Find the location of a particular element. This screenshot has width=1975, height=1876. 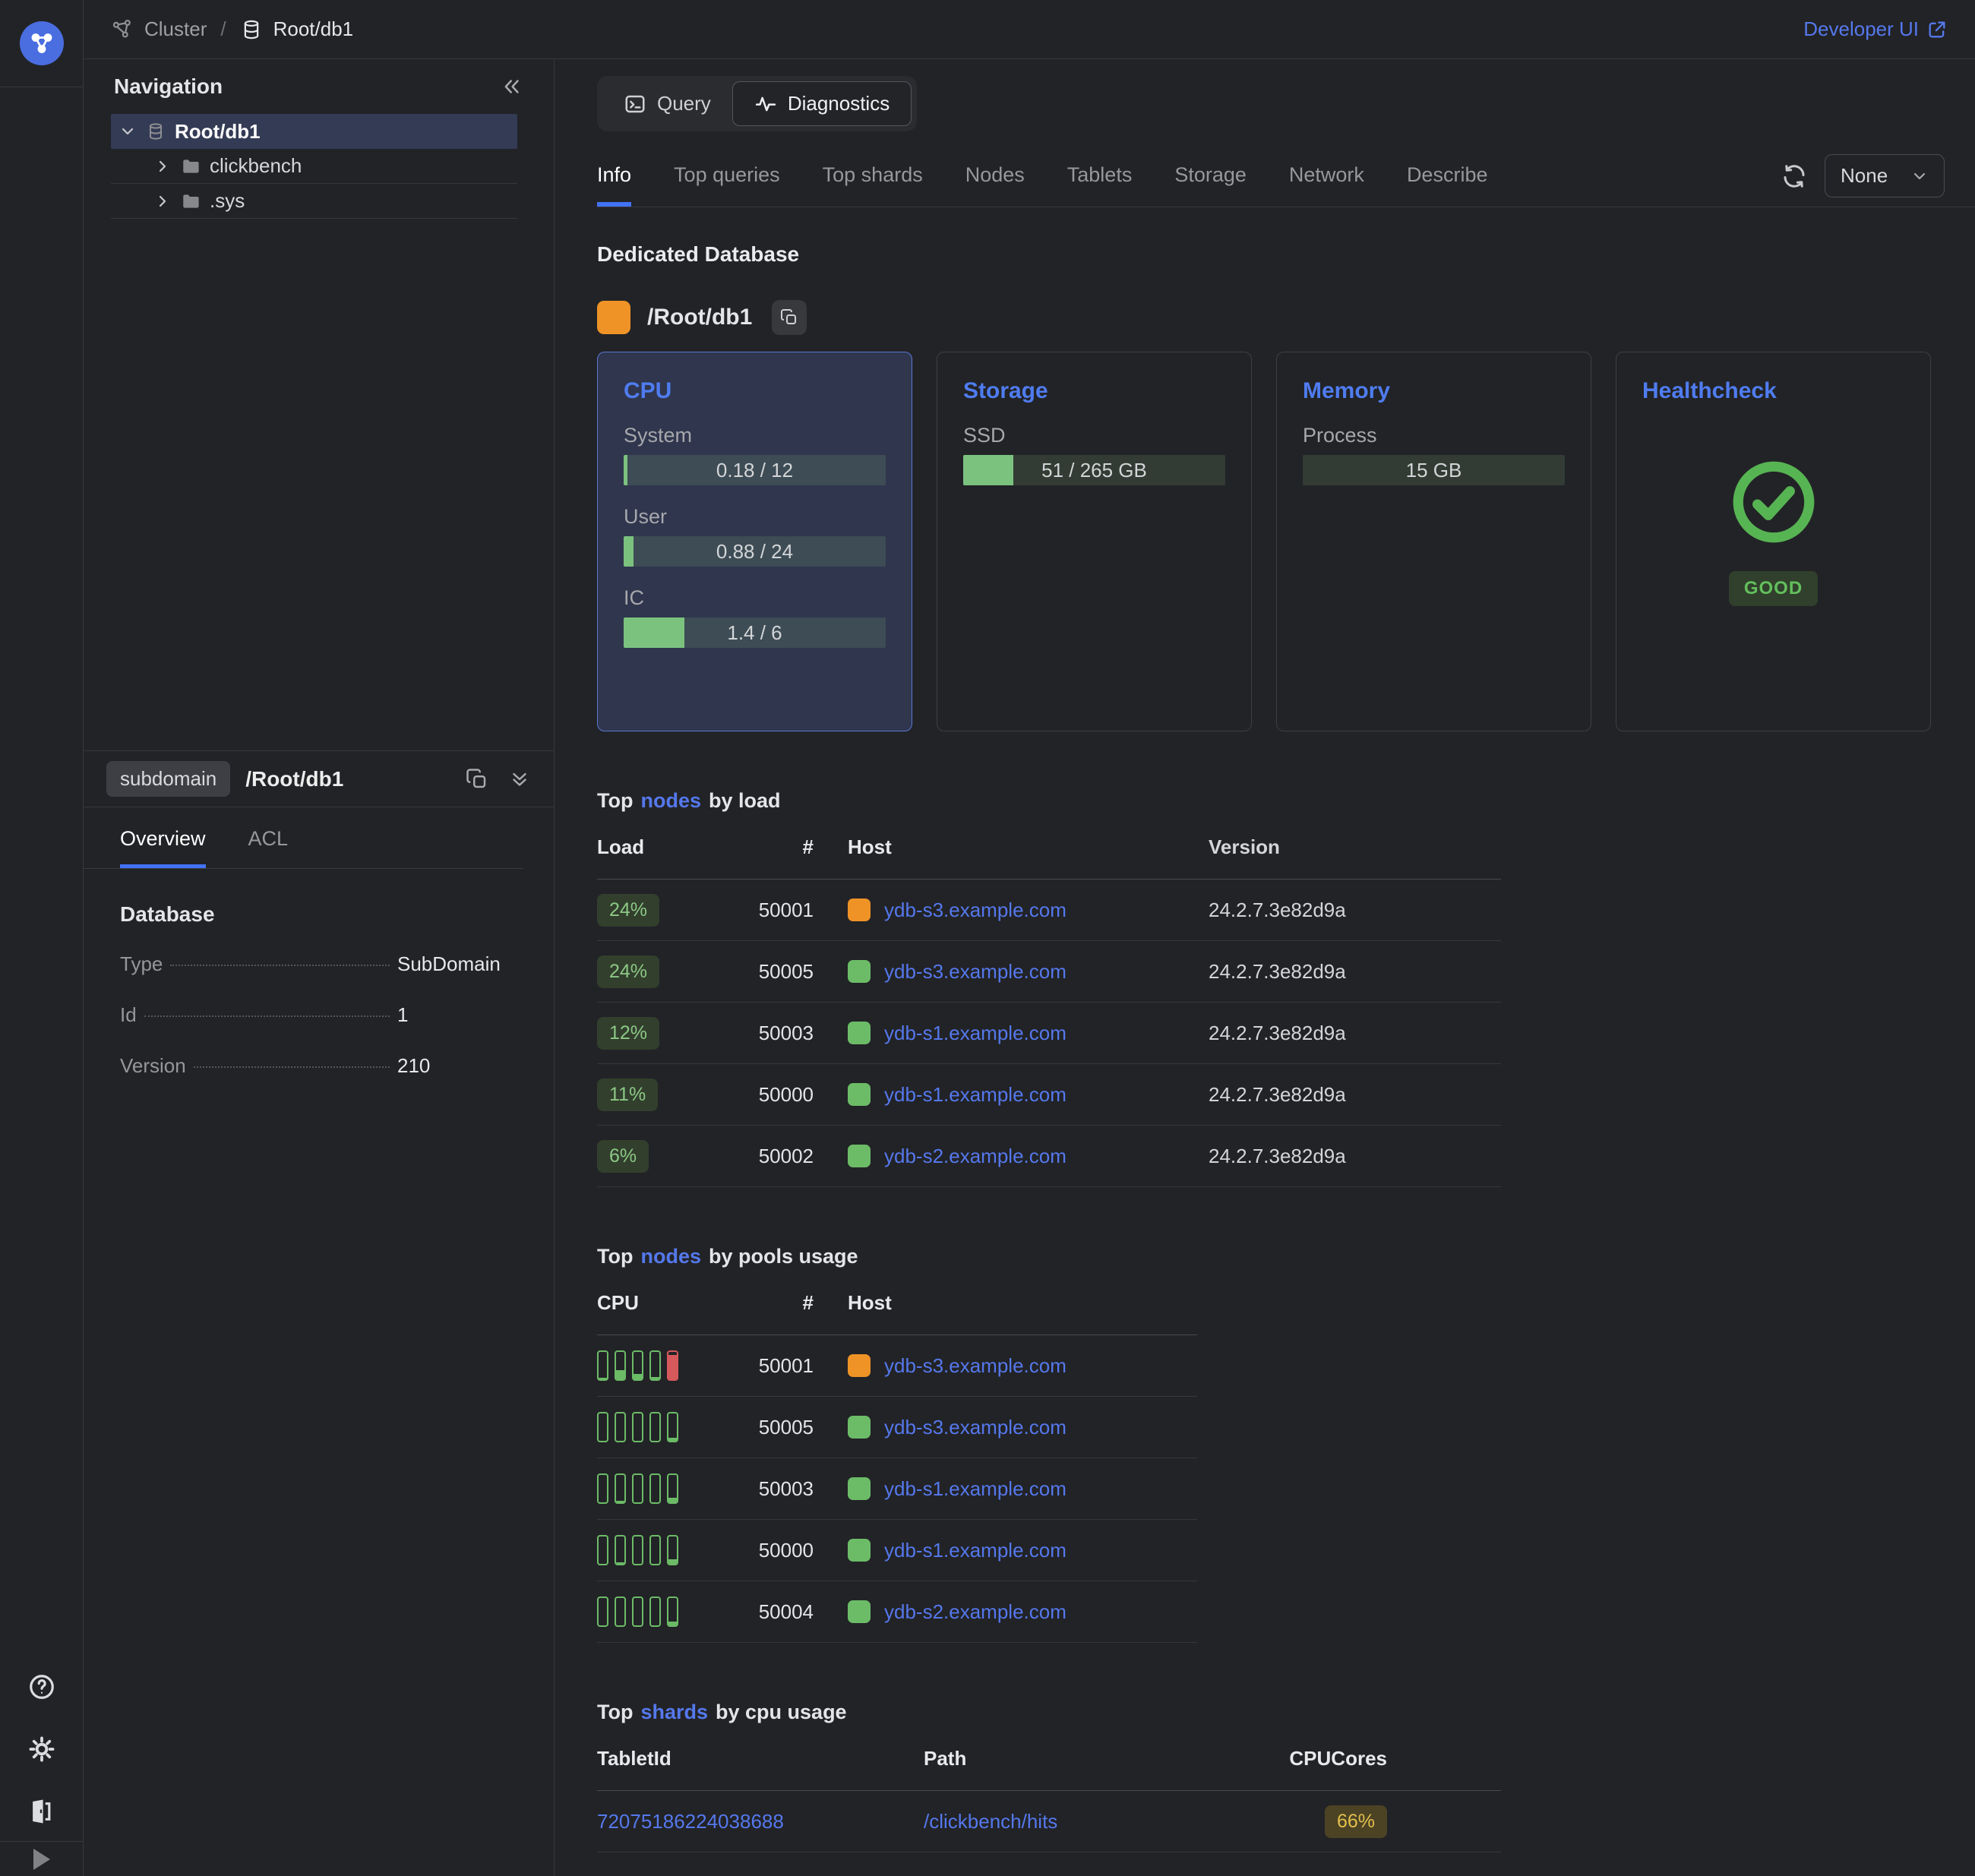

cpu-card: CPU System 0.18 / 12 User is located at coordinates (754, 541).